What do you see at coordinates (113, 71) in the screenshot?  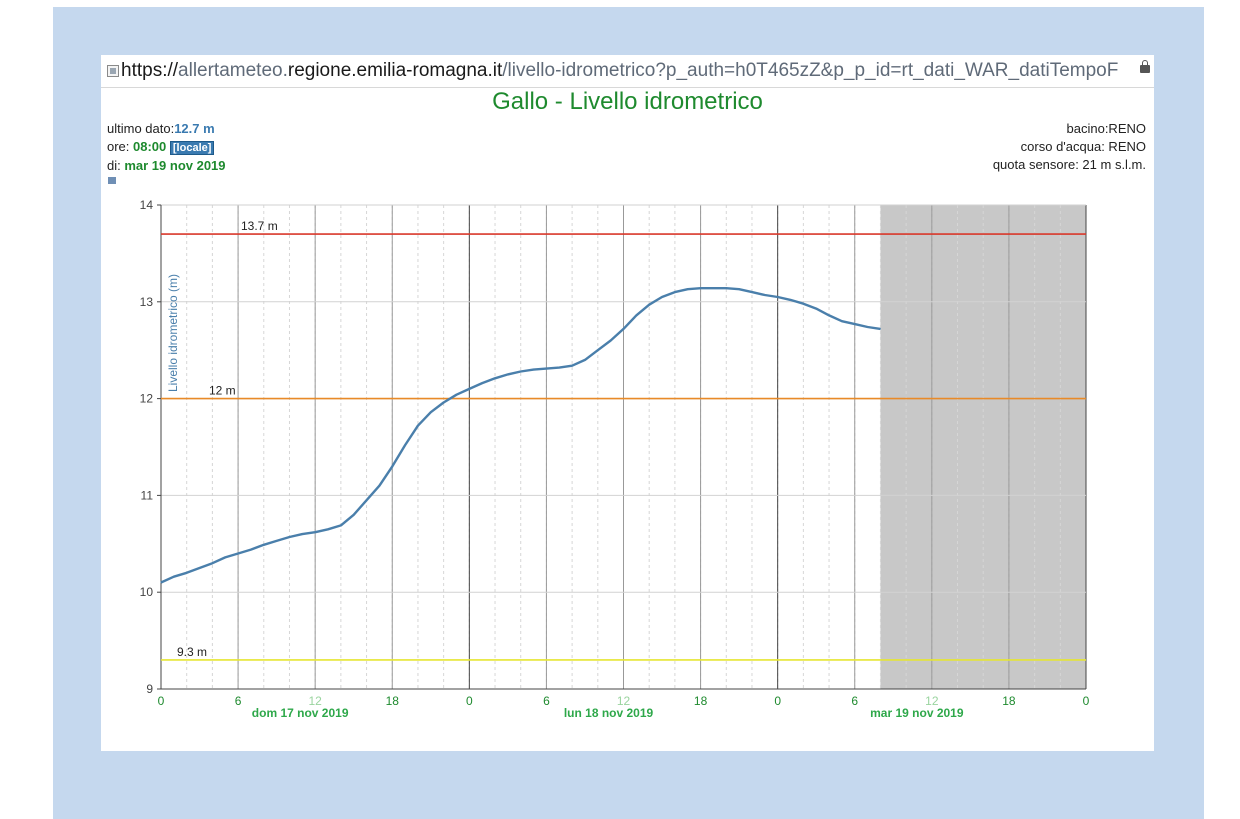 I see `page-icon` at bounding box center [113, 71].